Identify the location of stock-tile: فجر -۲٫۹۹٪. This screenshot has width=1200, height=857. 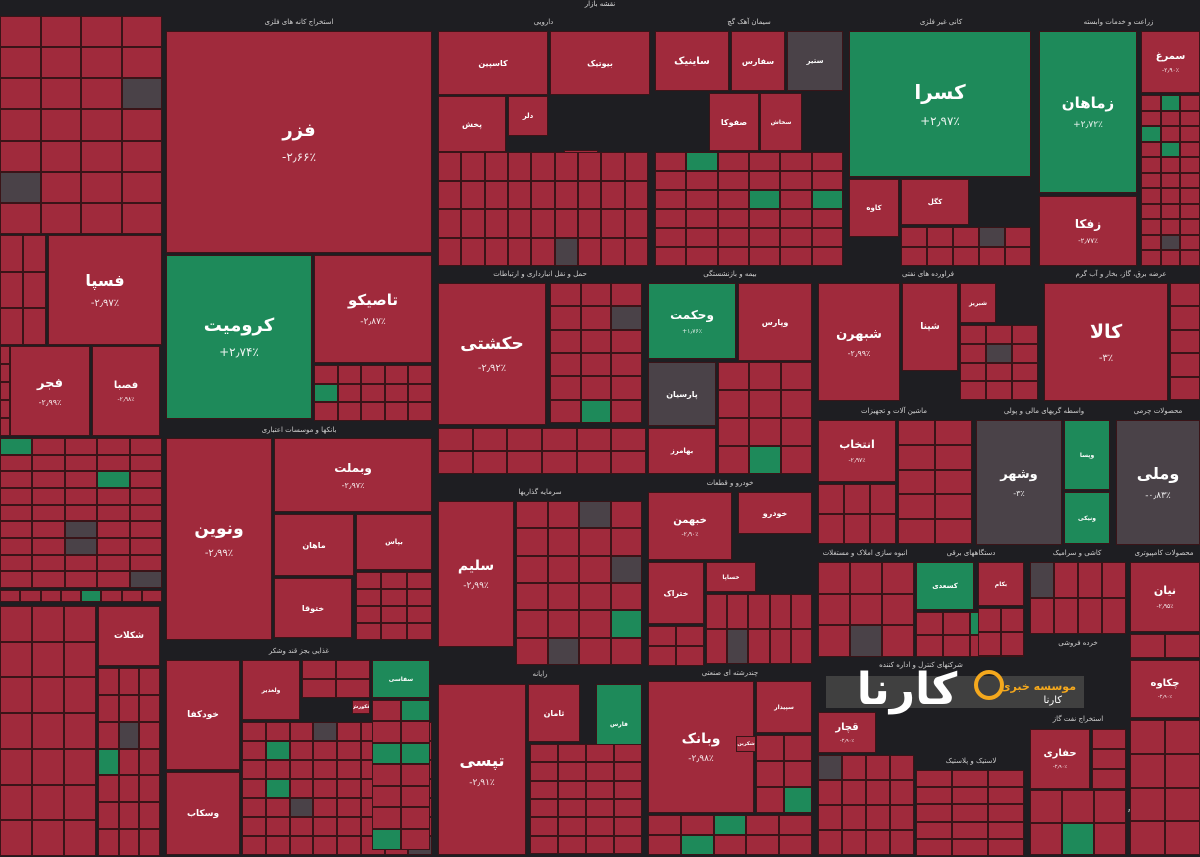
(50, 391).